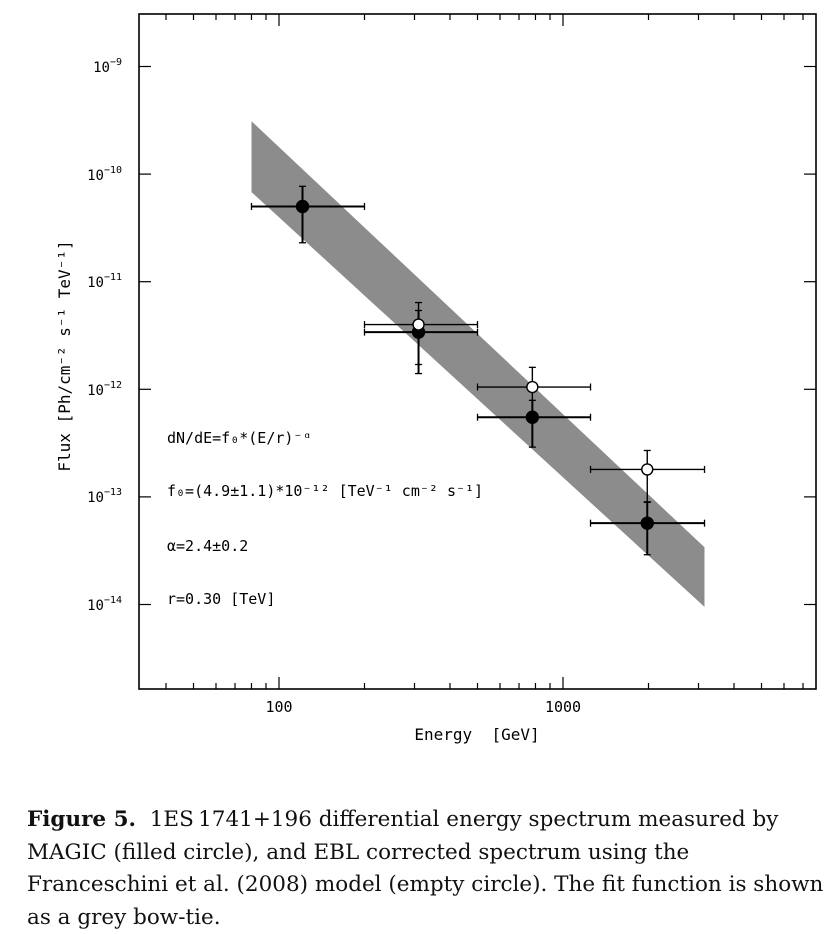  What do you see at coordinates (104, 604) in the screenshot?
I see `y-tick-label: 10−14` at bounding box center [104, 604].